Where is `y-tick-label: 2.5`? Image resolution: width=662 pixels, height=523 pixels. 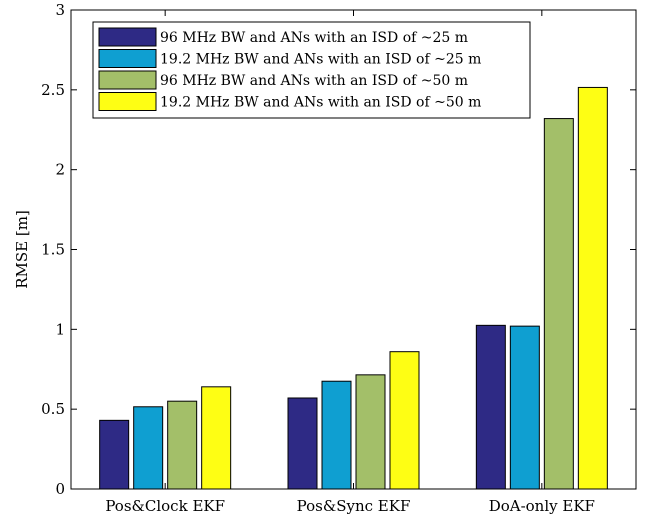
y-tick-label: 2.5 is located at coordinates (53, 90).